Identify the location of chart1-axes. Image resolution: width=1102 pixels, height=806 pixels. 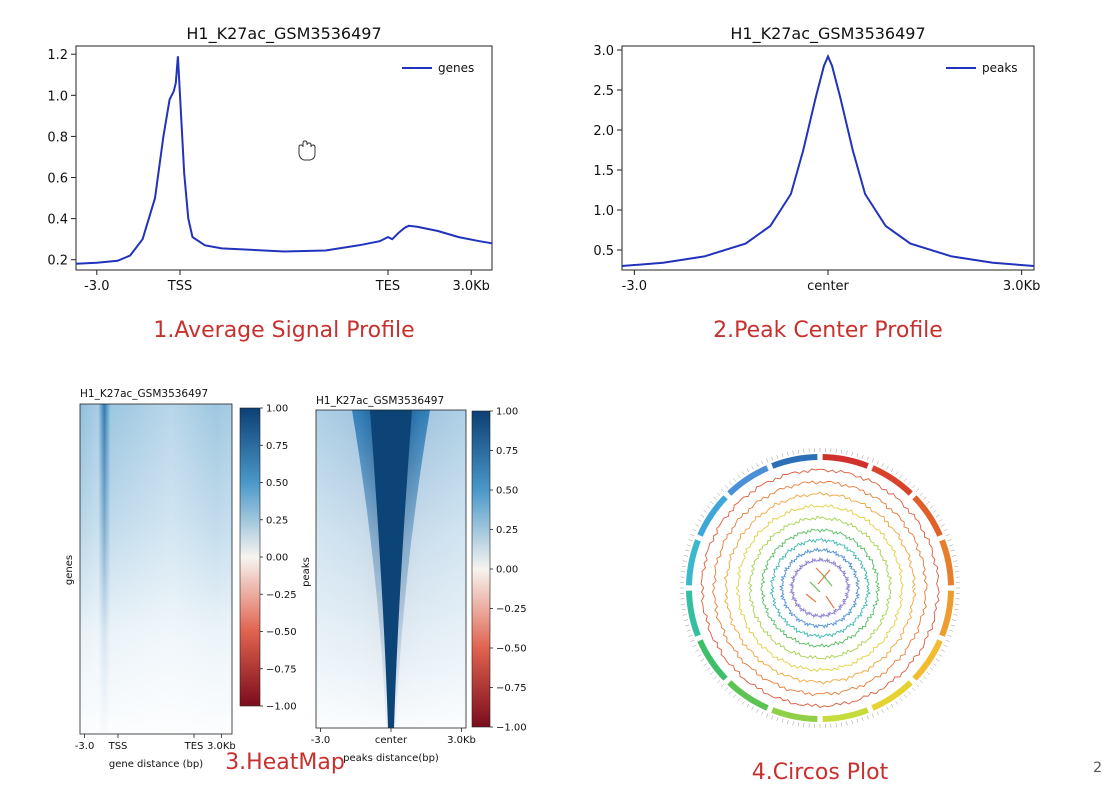
(284, 158).